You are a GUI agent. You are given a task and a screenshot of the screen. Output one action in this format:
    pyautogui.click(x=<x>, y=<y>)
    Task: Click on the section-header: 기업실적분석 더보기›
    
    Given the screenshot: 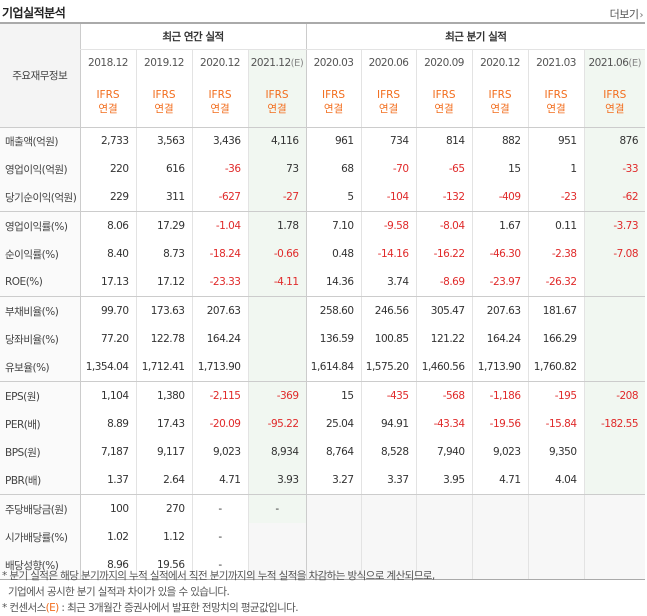 What is the action you would take?
    pyautogui.click(x=323, y=12)
    